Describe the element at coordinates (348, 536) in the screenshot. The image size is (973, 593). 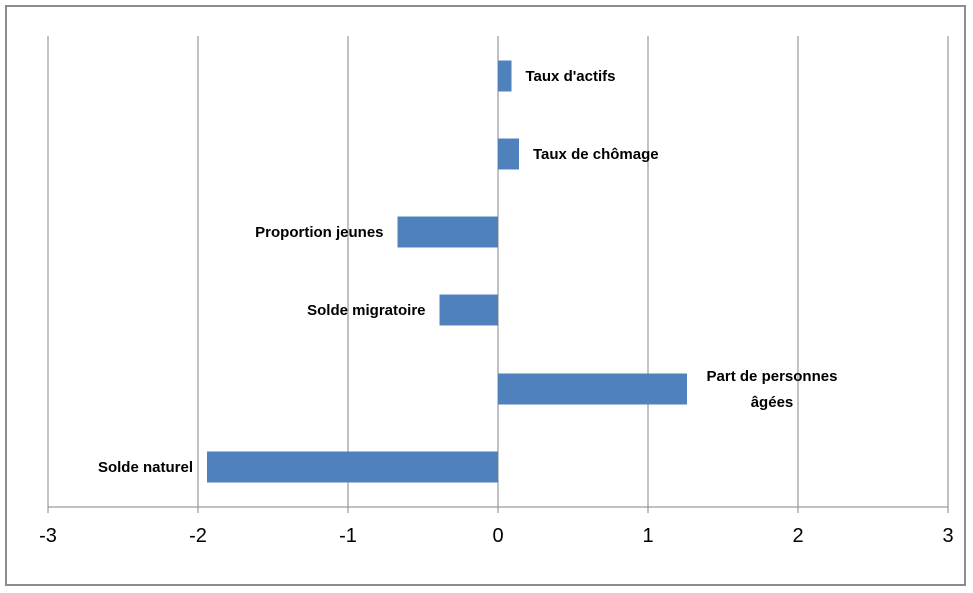
I see `x-tick-label: -1` at that location.